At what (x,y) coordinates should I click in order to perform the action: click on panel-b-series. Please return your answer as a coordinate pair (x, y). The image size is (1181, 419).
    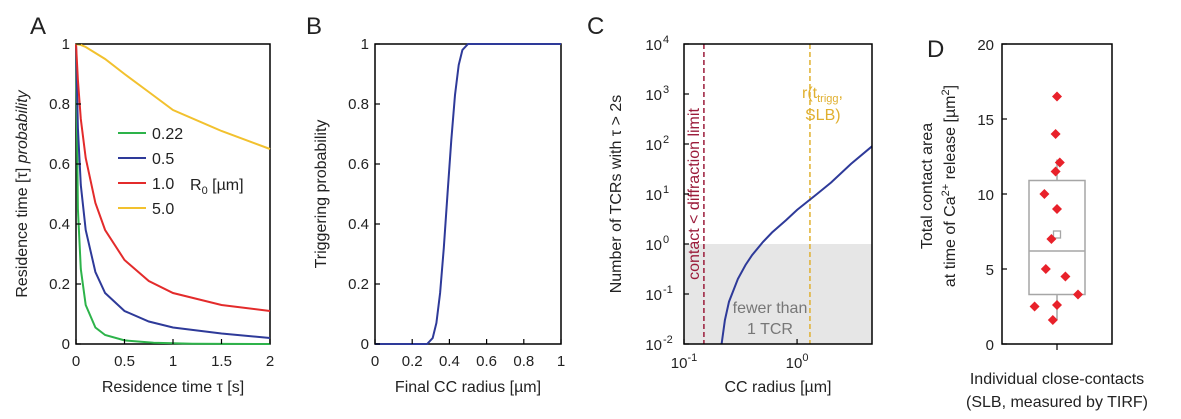
    Looking at the image, I should click on (468, 194).